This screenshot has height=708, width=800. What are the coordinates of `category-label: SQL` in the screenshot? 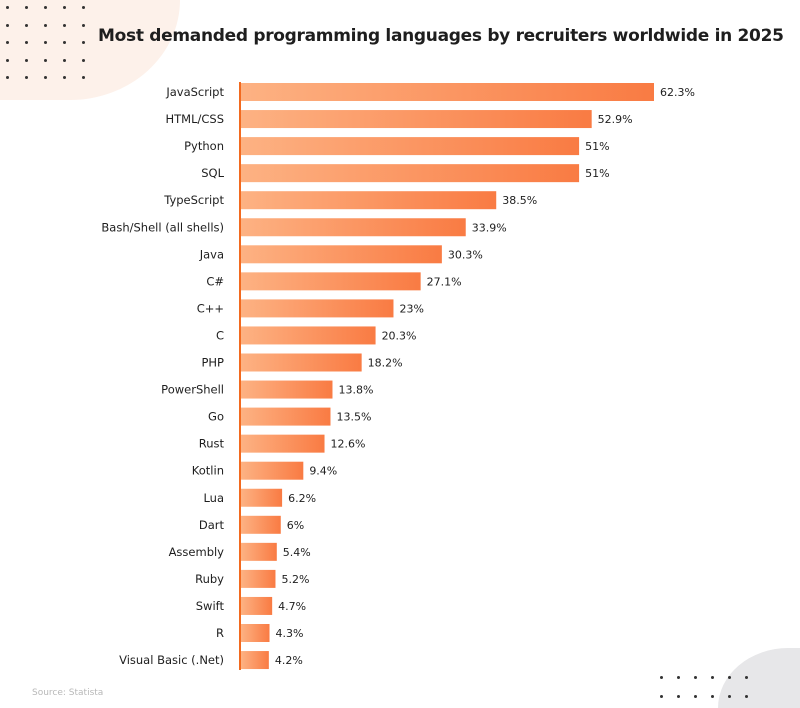 It's located at (212, 173).